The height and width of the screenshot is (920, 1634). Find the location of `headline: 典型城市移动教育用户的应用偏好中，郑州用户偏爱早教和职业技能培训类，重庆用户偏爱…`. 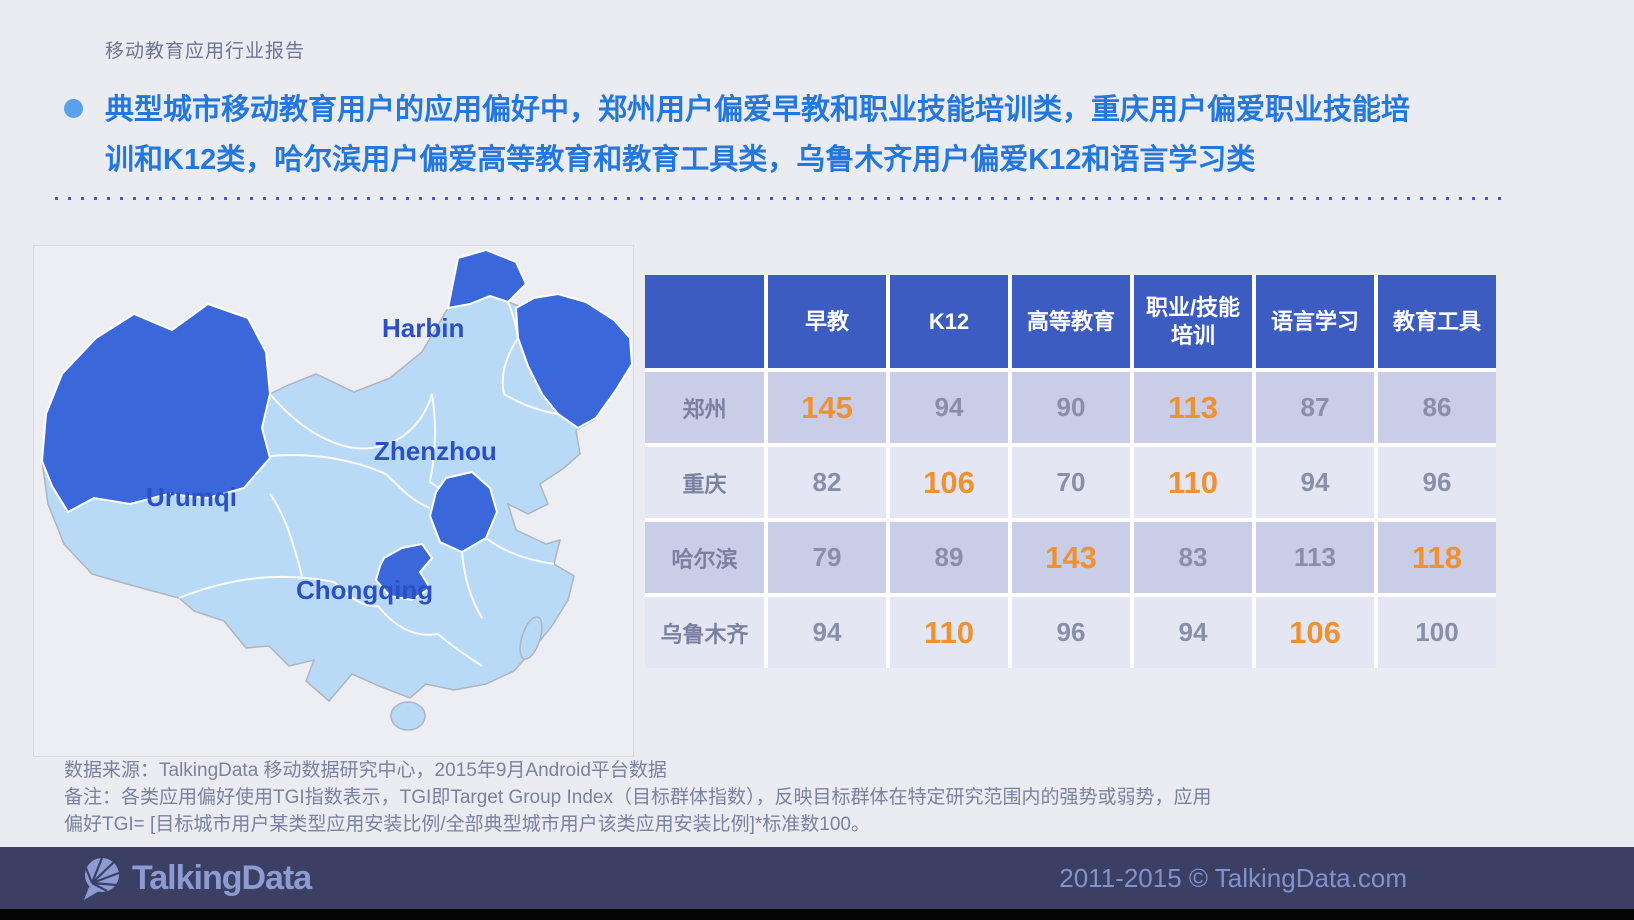

headline: 典型城市移动教育用户的应用偏好中，郑州用户偏爱早教和职业技能培训类，重庆用户偏爱… is located at coordinates (825, 135).